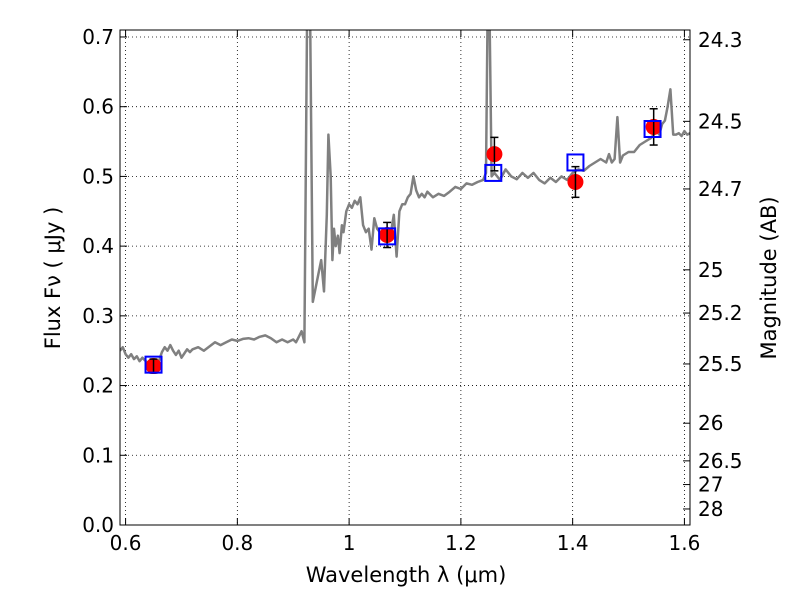 The image size is (800, 600). Describe the element at coordinates (98, 455) in the screenshot. I see `y-tick-label: 0.1` at that location.